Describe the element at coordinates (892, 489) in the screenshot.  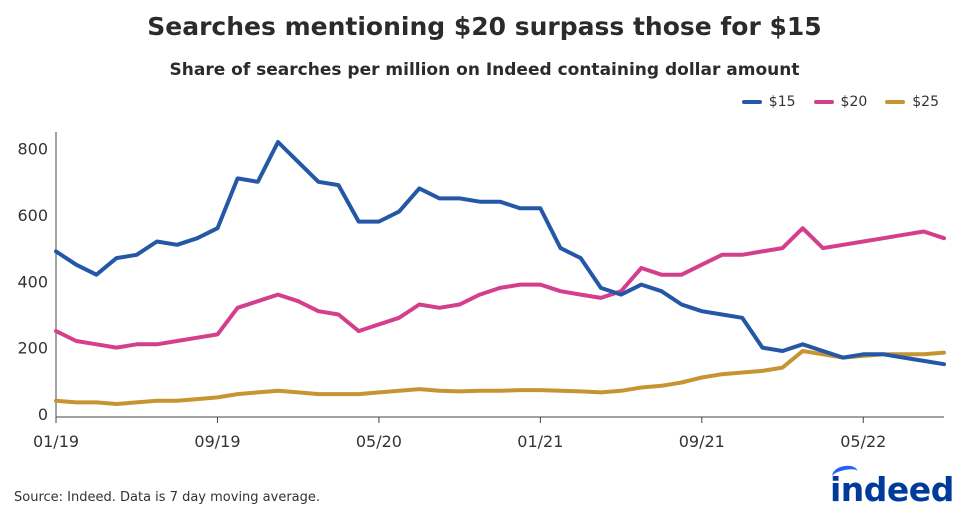
I see `logo-text: indeed` at that location.